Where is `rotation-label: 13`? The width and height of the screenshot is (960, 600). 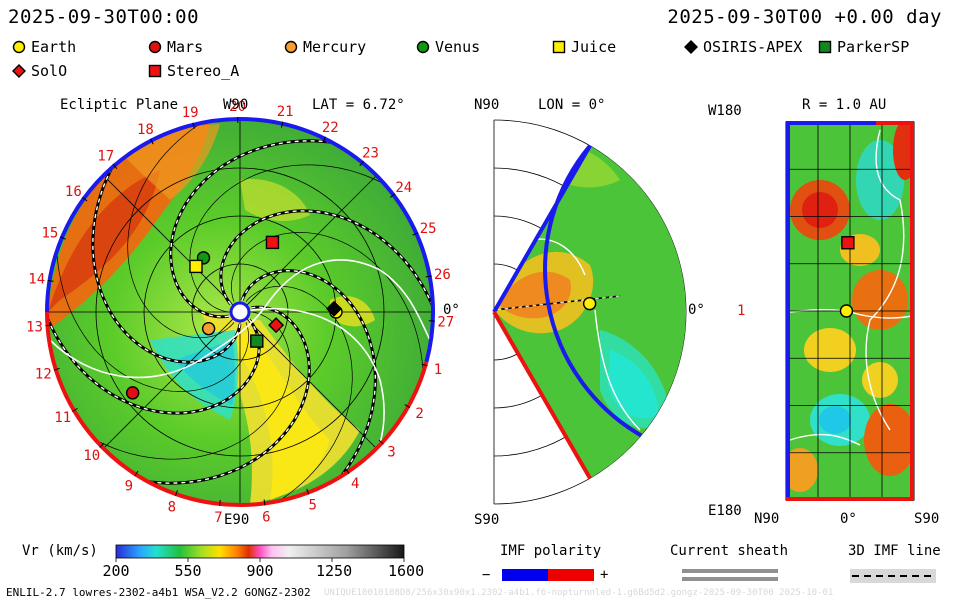
rotation-label: 13 is located at coordinates (34, 327).